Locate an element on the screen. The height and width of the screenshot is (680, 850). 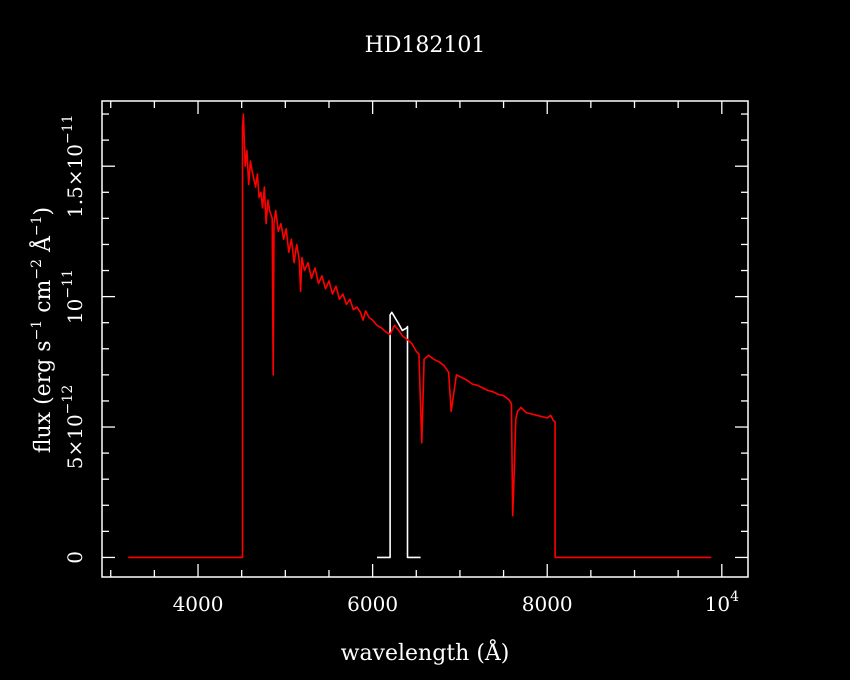
y-axis-label-part: Å is located at coordinates (42, 247).